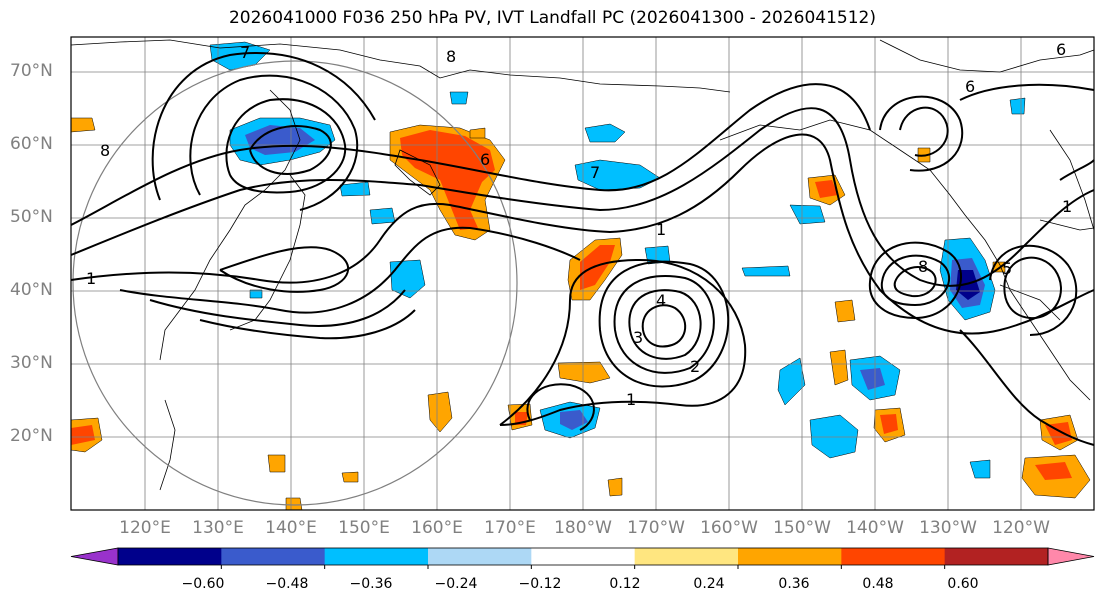 The width and height of the screenshot is (1105, 604). I want to click on colorbar-tick-label: 0.24, so click(709, 584).